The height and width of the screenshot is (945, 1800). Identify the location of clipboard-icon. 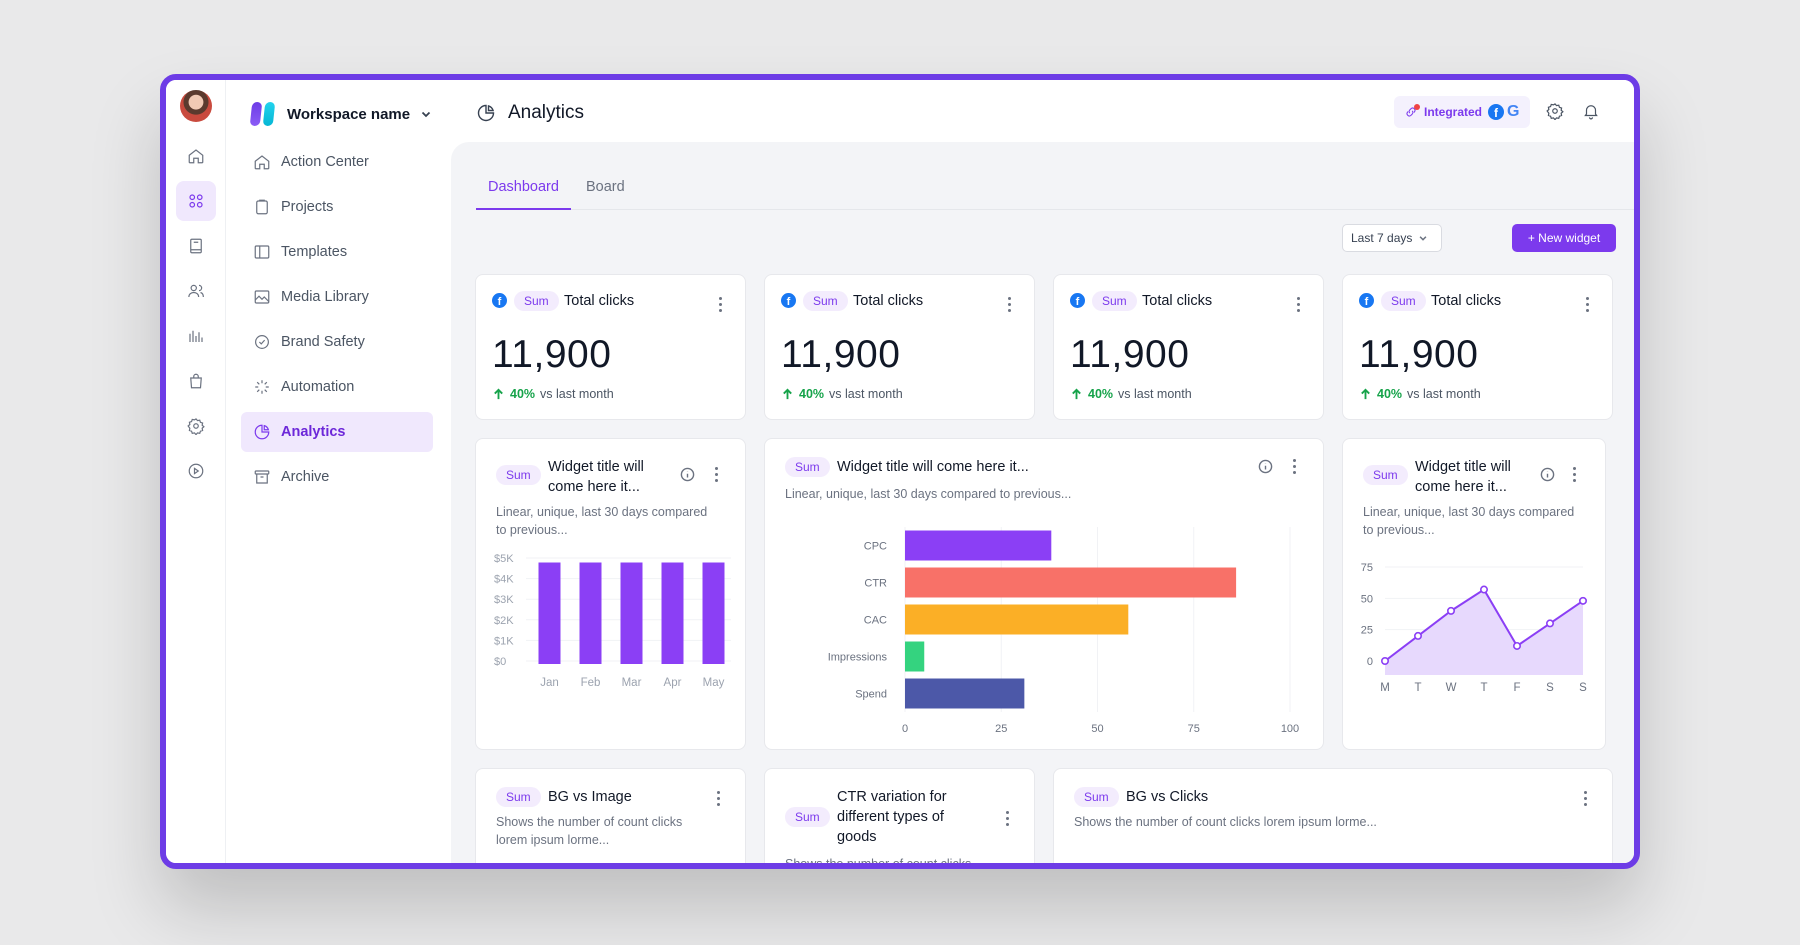
(262, 207).